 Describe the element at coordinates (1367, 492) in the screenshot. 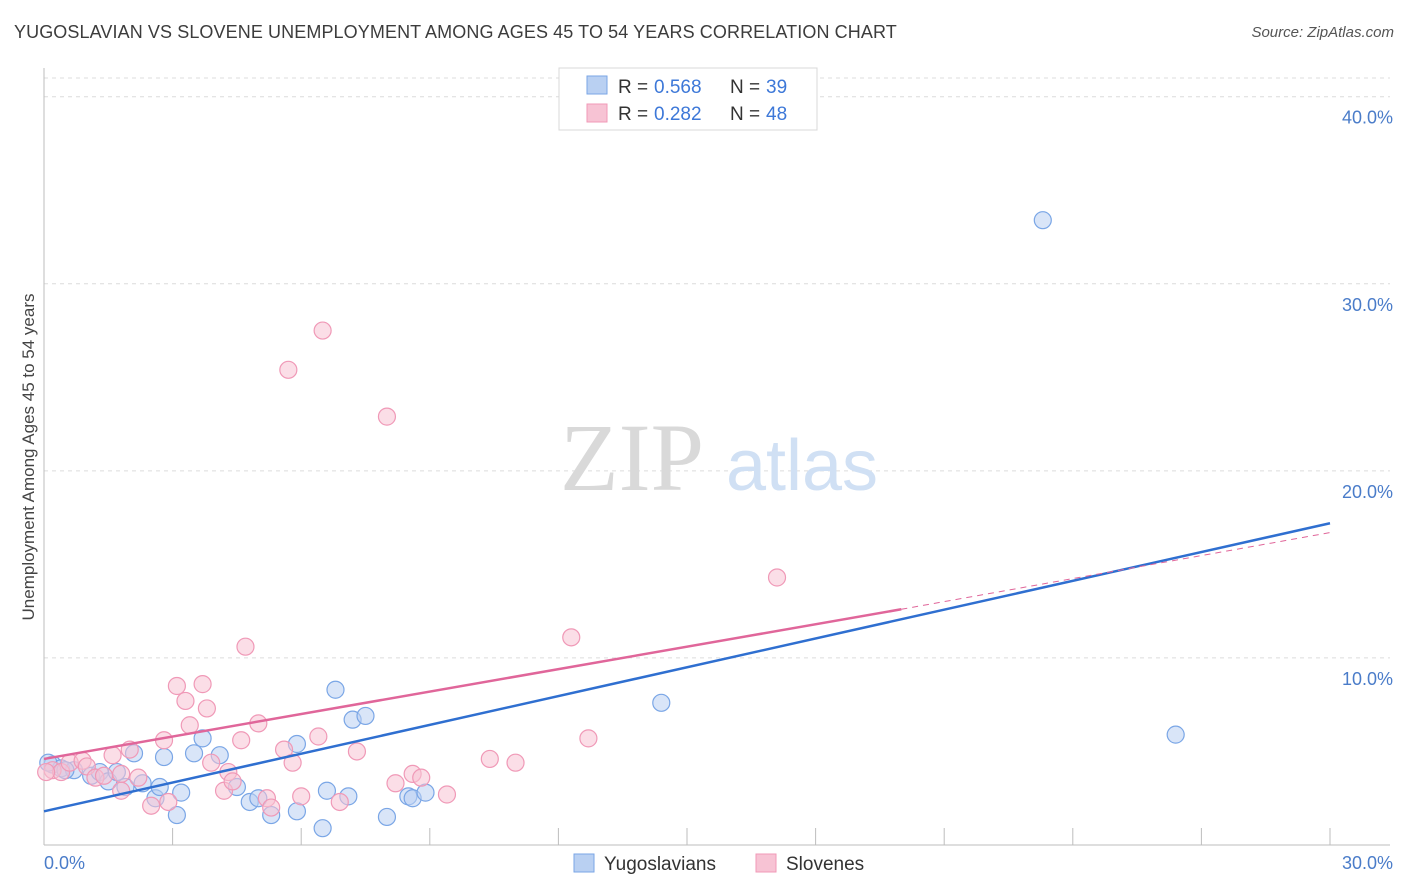

I see `y-tick-label-20: 20.0%` at that location.